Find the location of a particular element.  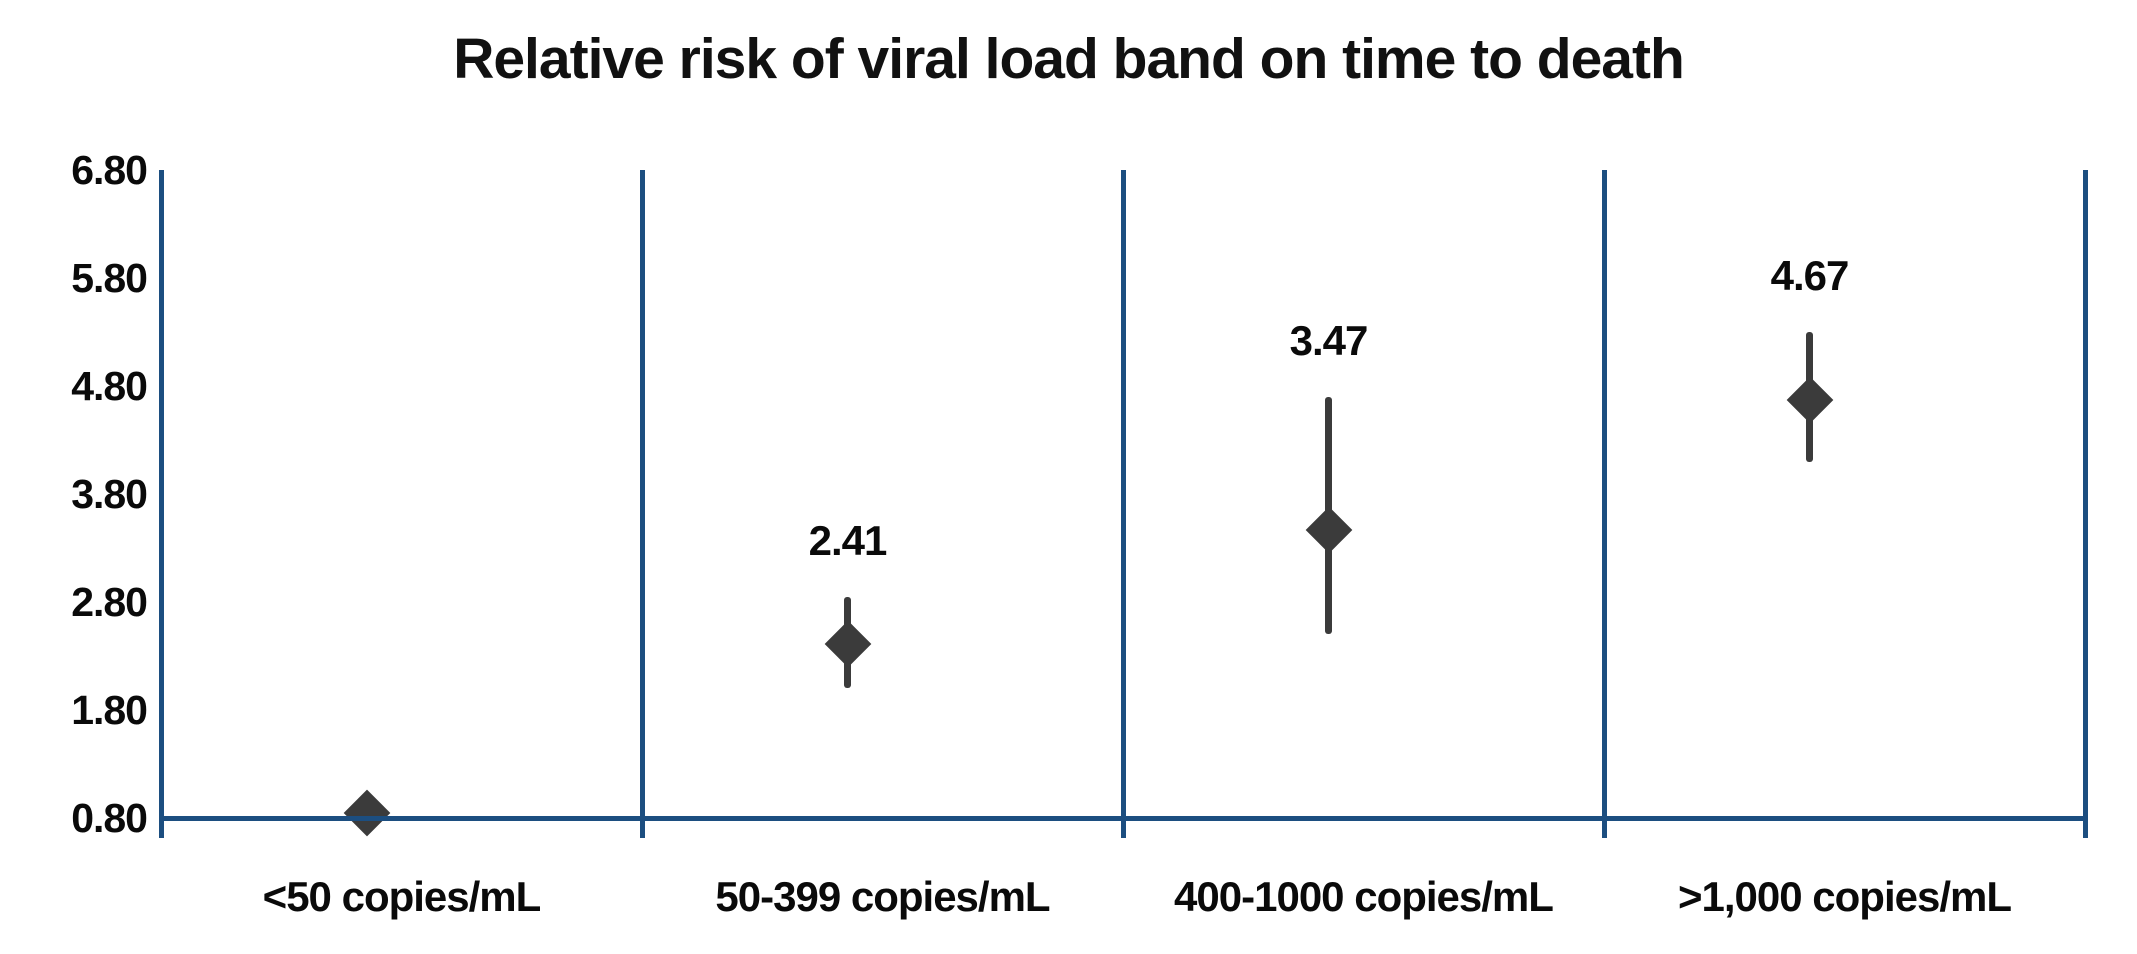

x-axis-category-label: >1,000 copies/mL is located at coordinates (1844, 896).